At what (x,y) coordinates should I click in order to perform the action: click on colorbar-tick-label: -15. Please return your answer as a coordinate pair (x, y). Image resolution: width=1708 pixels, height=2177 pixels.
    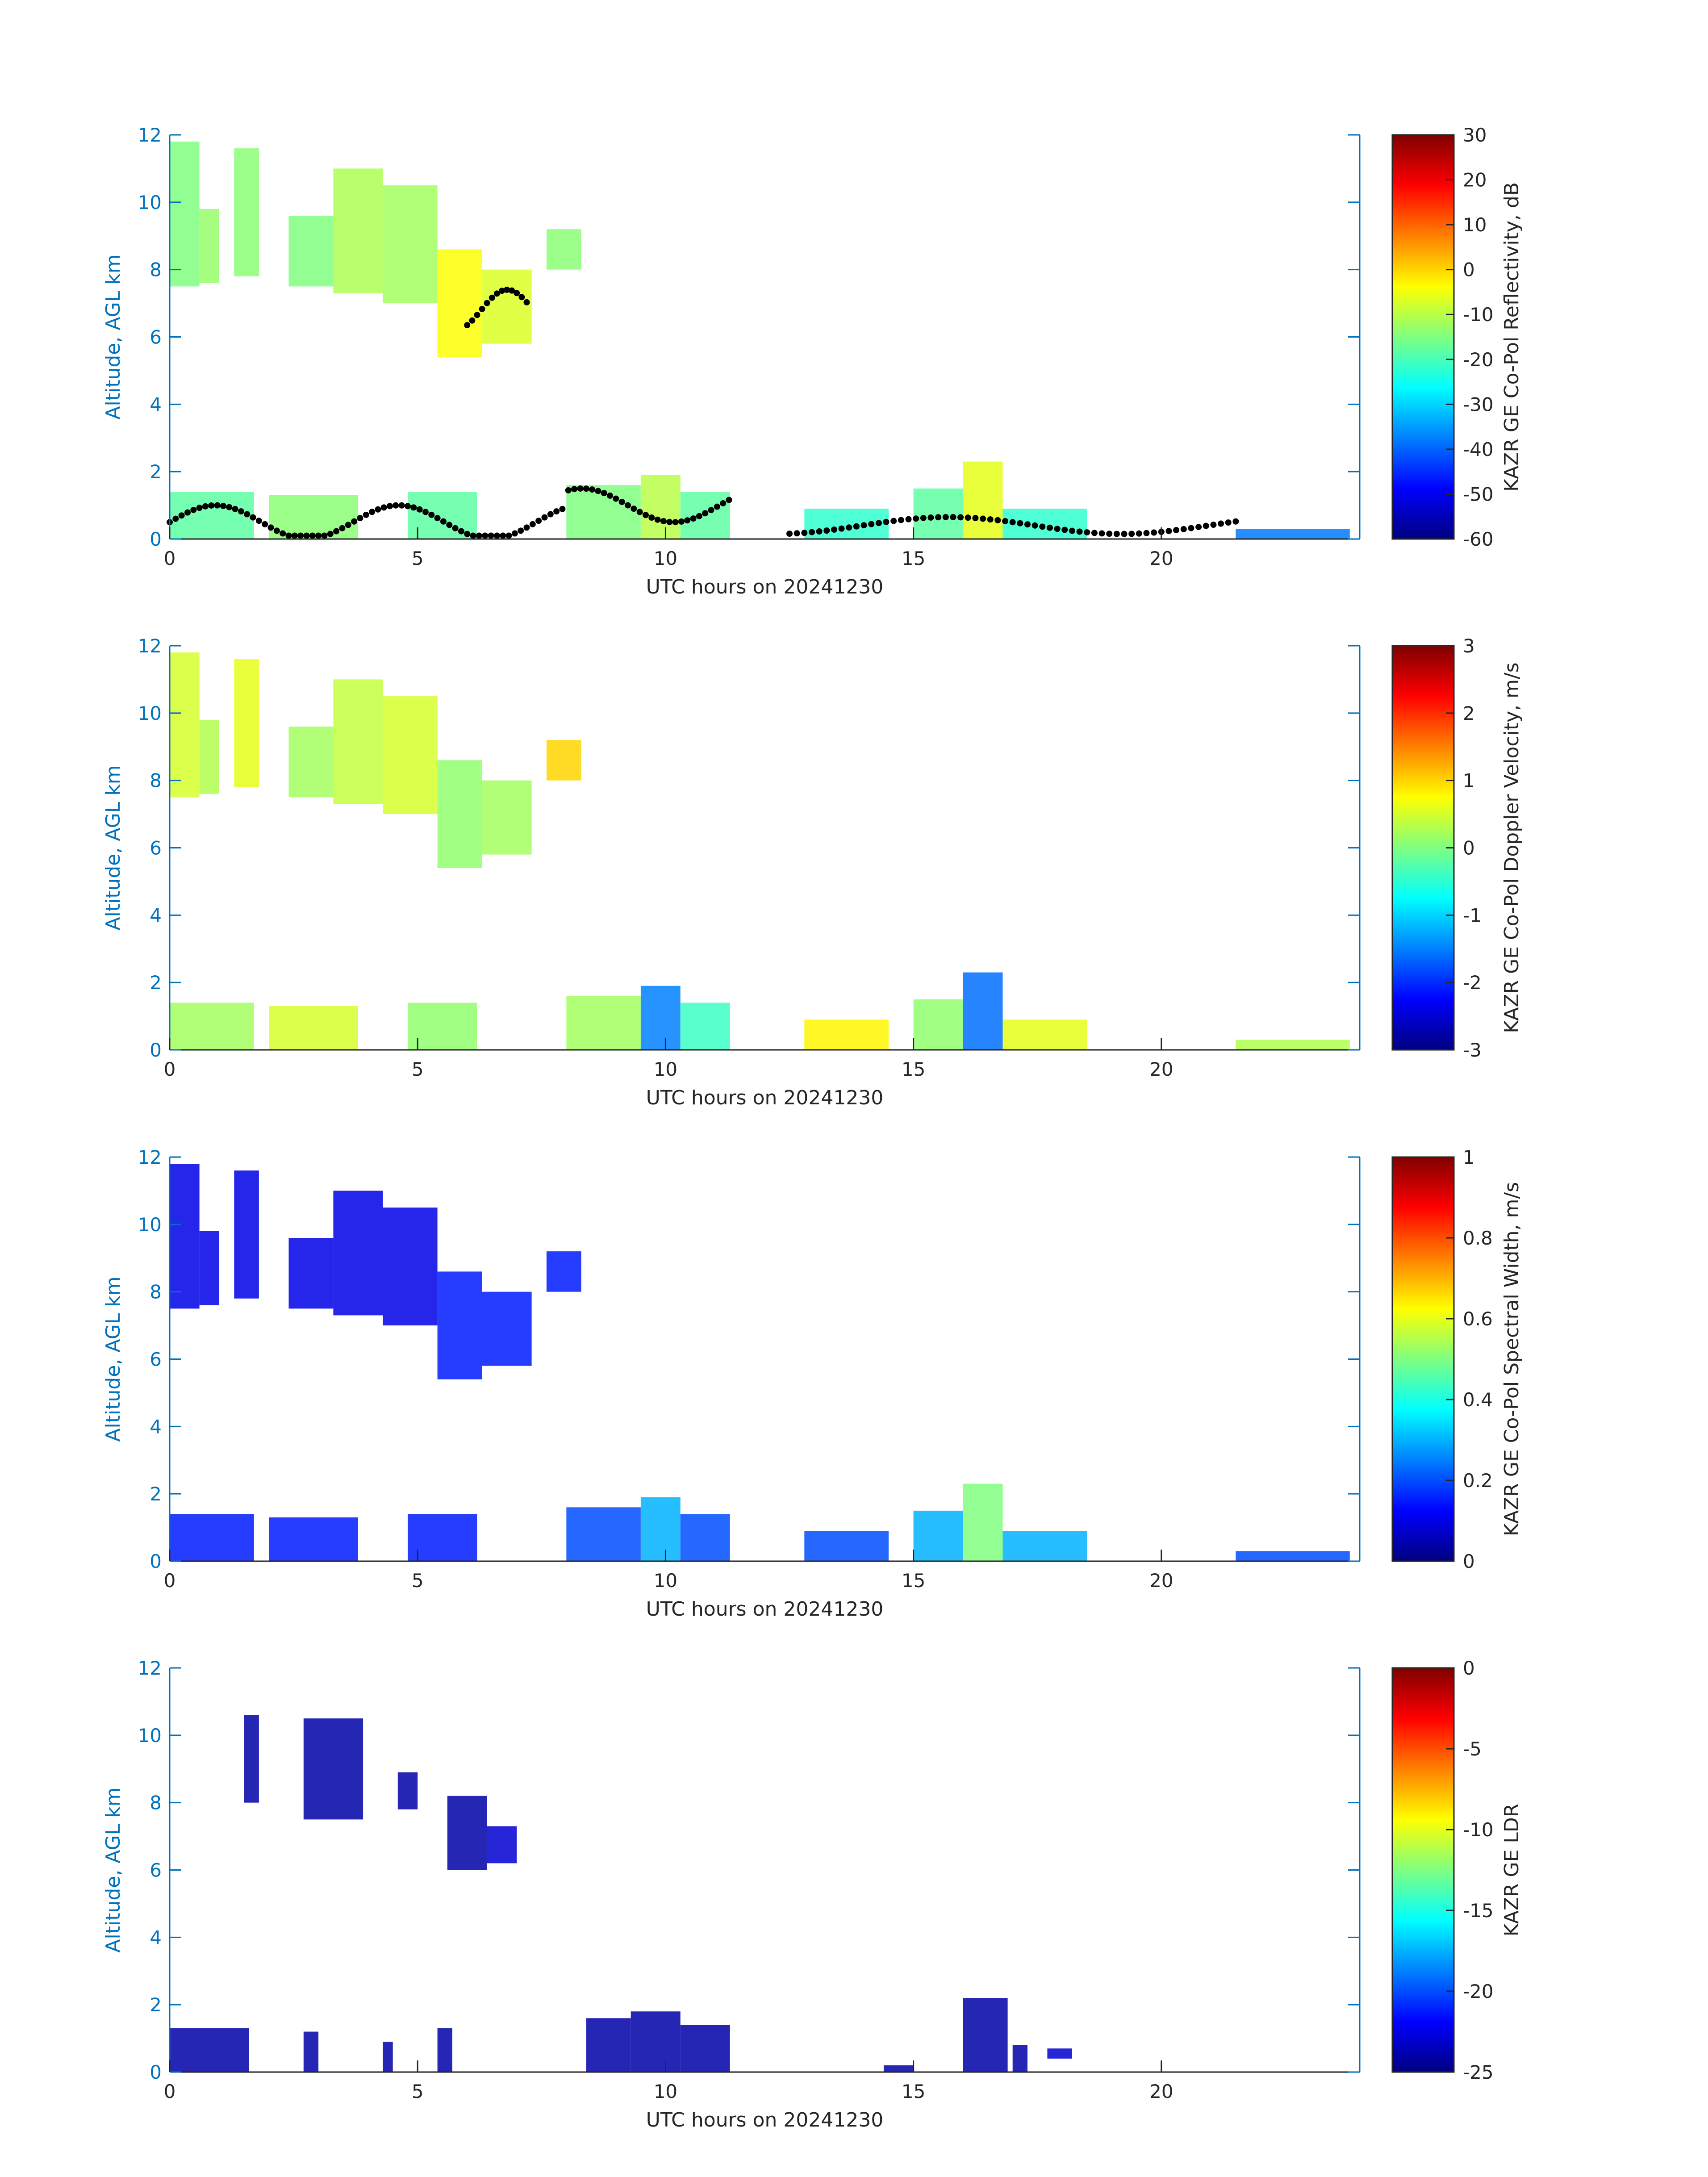
    Looking at the image, I should click on (1478, 1911).